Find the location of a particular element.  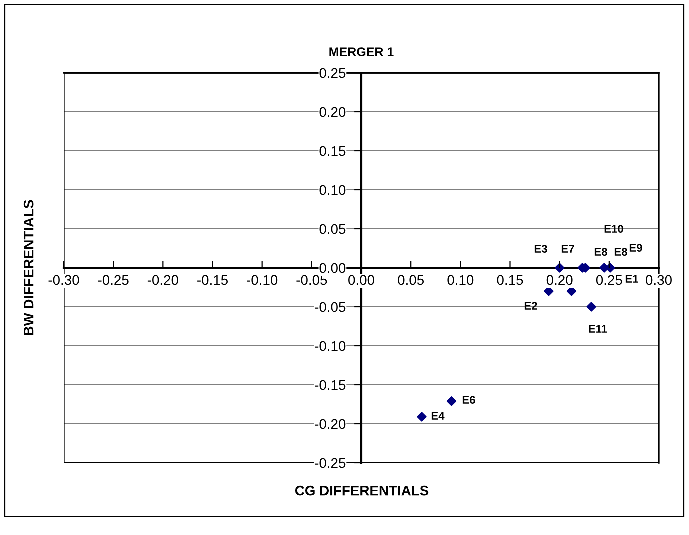

y-tick-label: 0.25 is located at coordinates (333, 73).